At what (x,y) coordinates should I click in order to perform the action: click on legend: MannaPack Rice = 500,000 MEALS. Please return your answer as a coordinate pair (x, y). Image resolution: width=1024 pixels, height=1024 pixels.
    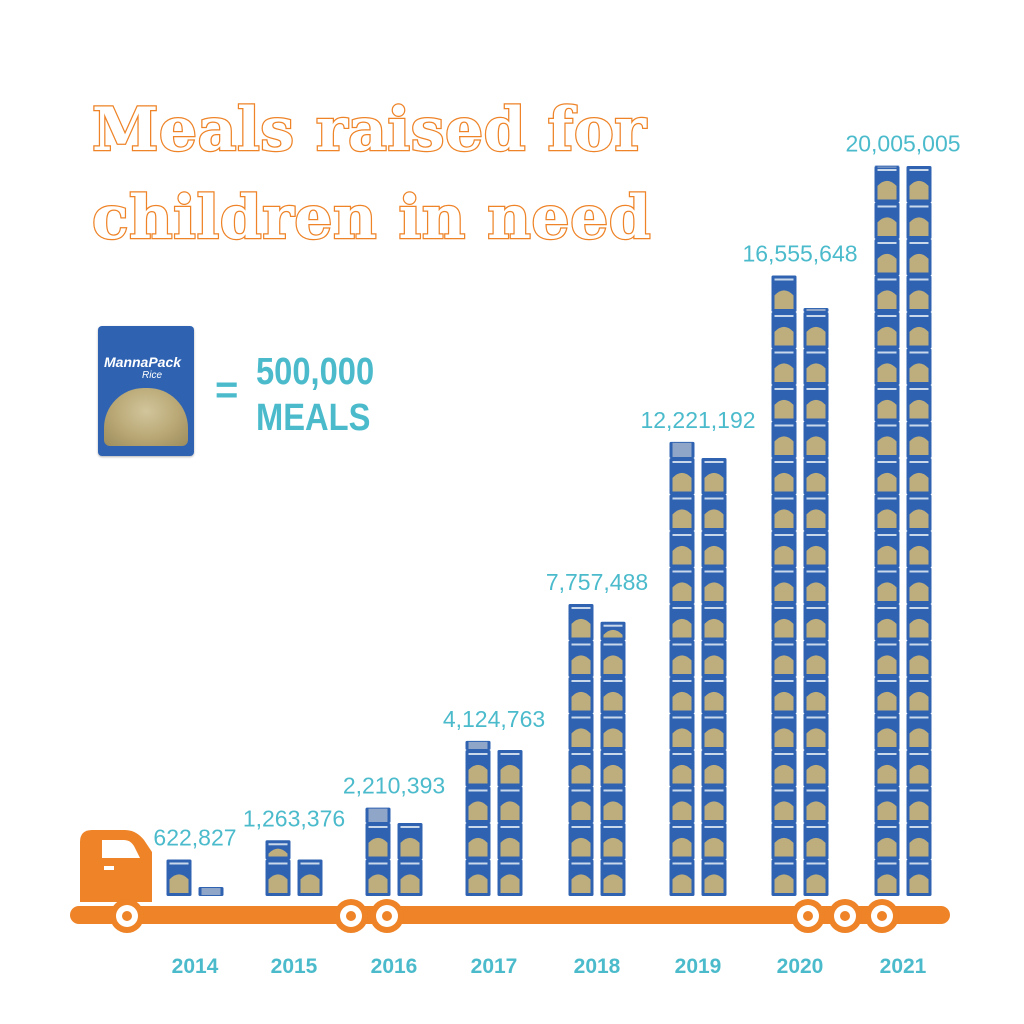
    Looking at the image, I should click on (248, 392).